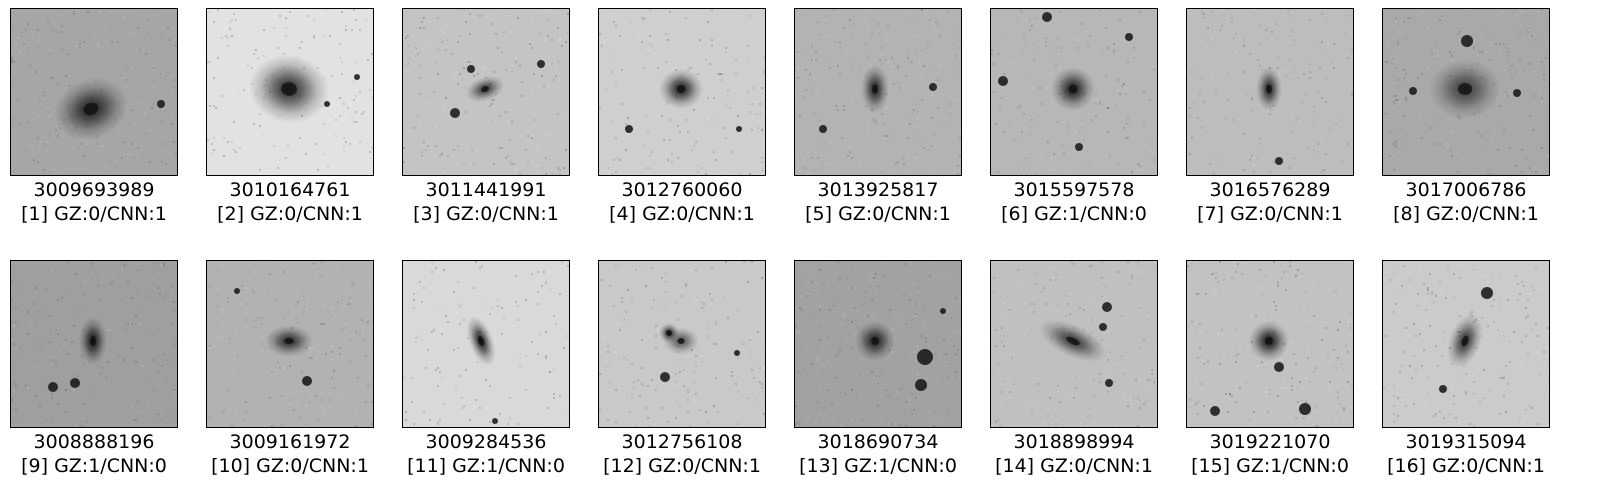  Describe the element at coordinates (682, 442) in the screenshot. I see `object-id: 3012756108` at that location.